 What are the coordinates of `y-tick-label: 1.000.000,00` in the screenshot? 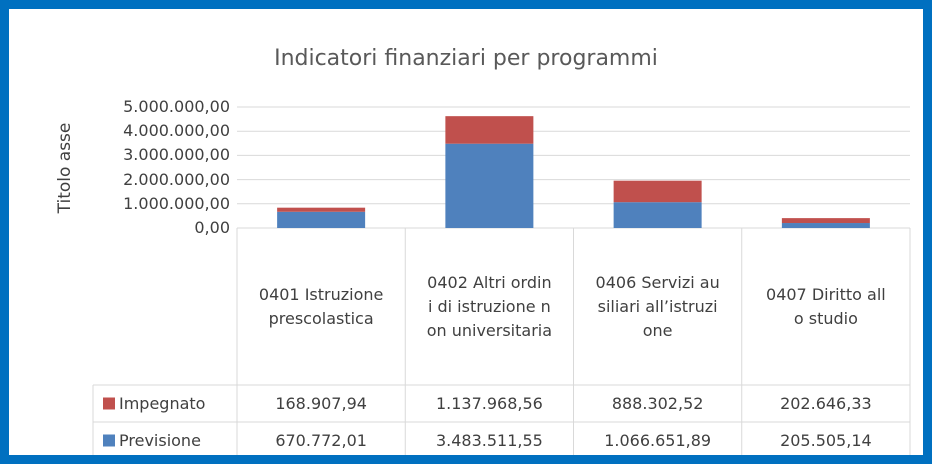 It's located at (176, 203).